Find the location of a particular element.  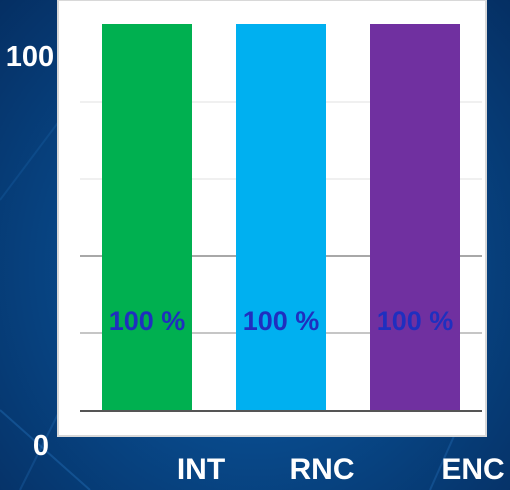

y-tick-labels: 0 100 is located at coordinates (30, 251).